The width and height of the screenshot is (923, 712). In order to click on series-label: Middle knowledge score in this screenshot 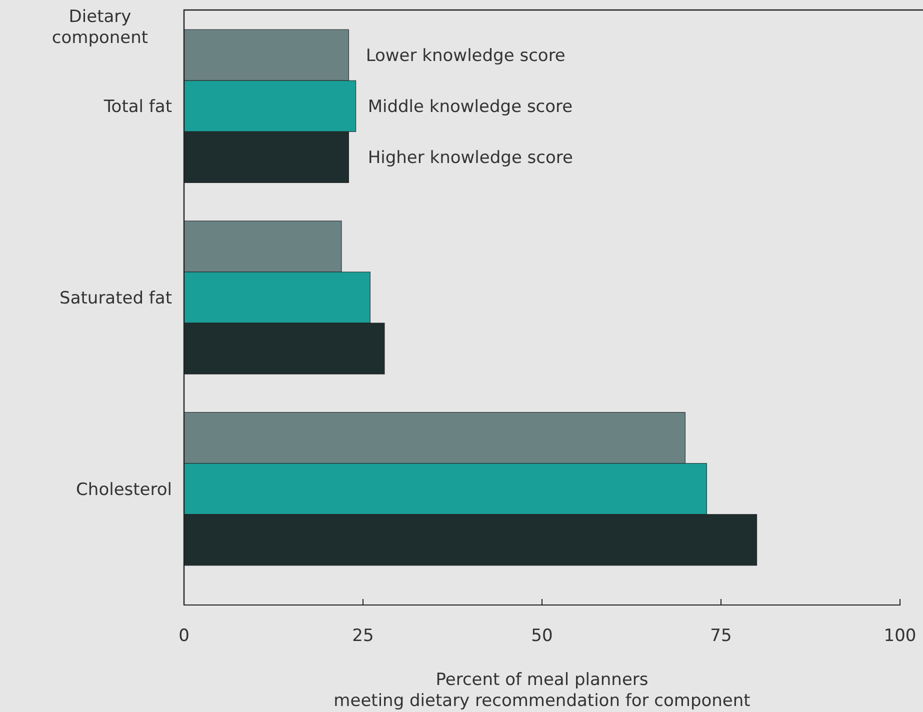, I will do `click(470, 107)`.